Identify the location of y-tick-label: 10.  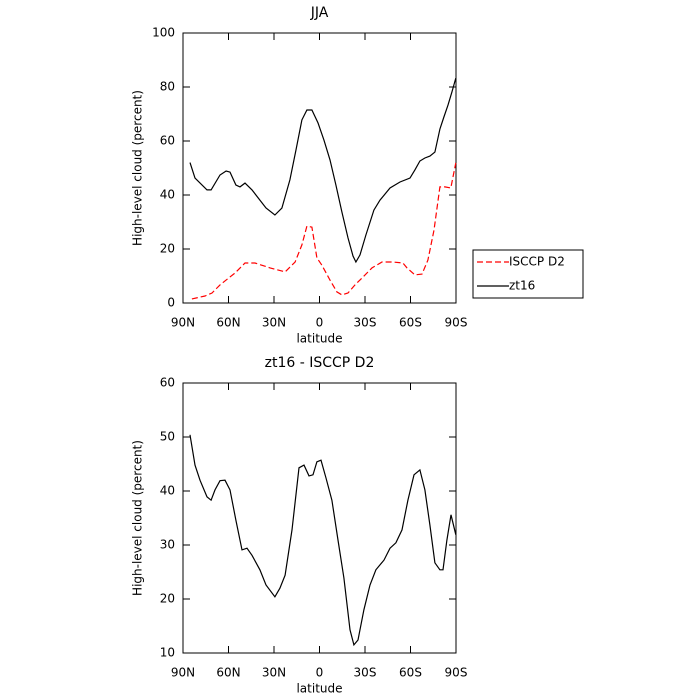
(167, 653).